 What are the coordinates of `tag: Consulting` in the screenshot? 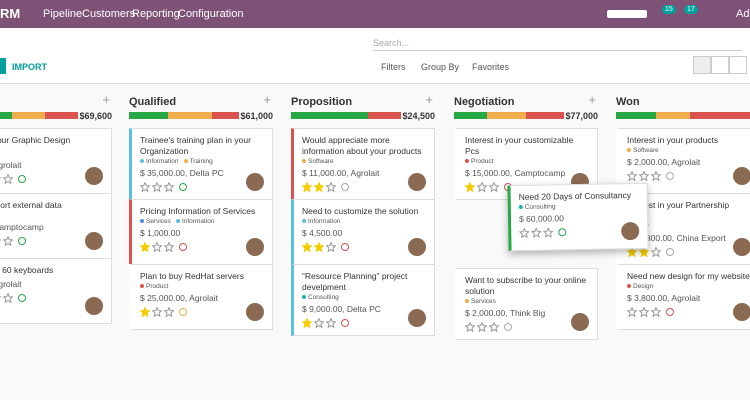 It's located at (537, 207).